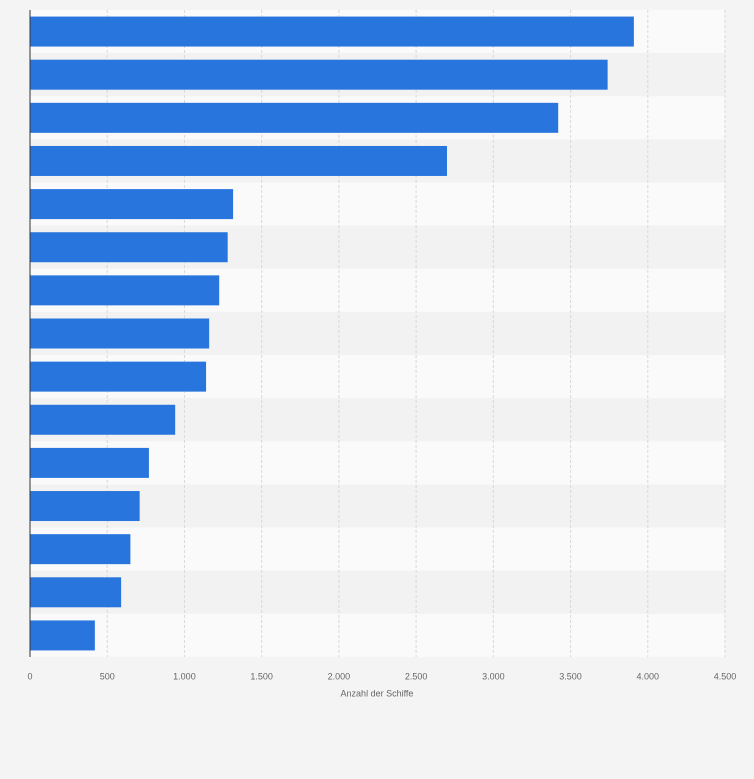 The image size is (754, 779). Describe the element at coordinates (339, 676) in the screenshot. I see `x-tick-label: 2.000` at that location.